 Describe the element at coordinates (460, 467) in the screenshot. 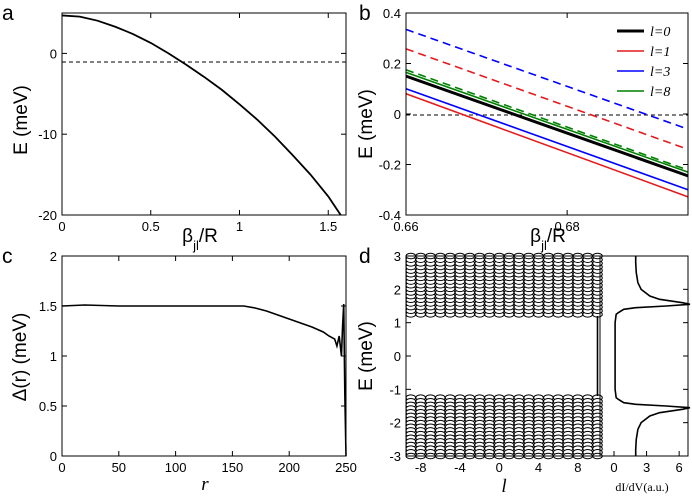

I see `panel-d-xtick-label: -4` at that location.